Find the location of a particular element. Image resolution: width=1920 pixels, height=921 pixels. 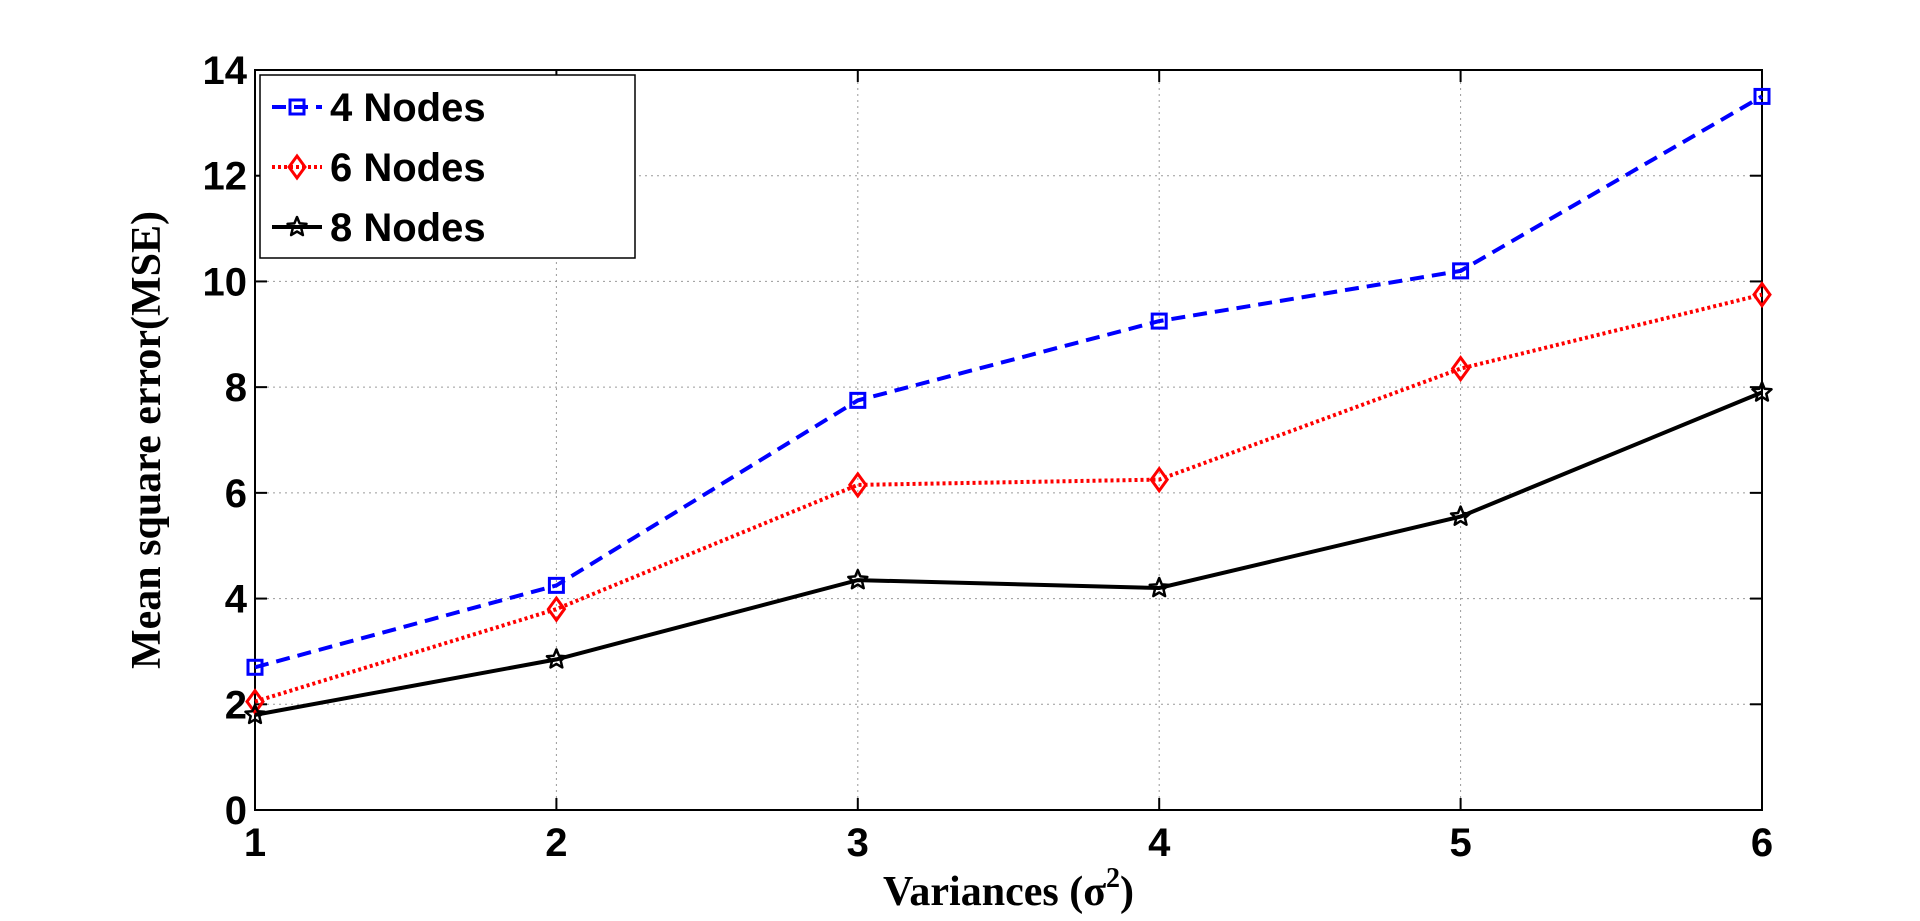

x-tick-label: 2 is located at coordinates (556, 843).